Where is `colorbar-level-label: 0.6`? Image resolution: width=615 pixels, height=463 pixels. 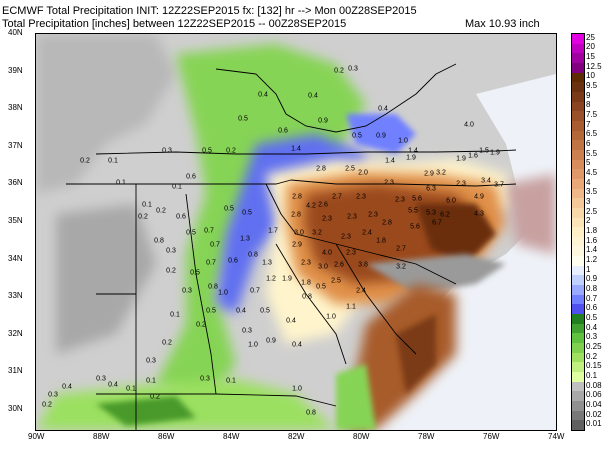 colorbar-level-label: 0.6 is located at coordinates (592, 308).